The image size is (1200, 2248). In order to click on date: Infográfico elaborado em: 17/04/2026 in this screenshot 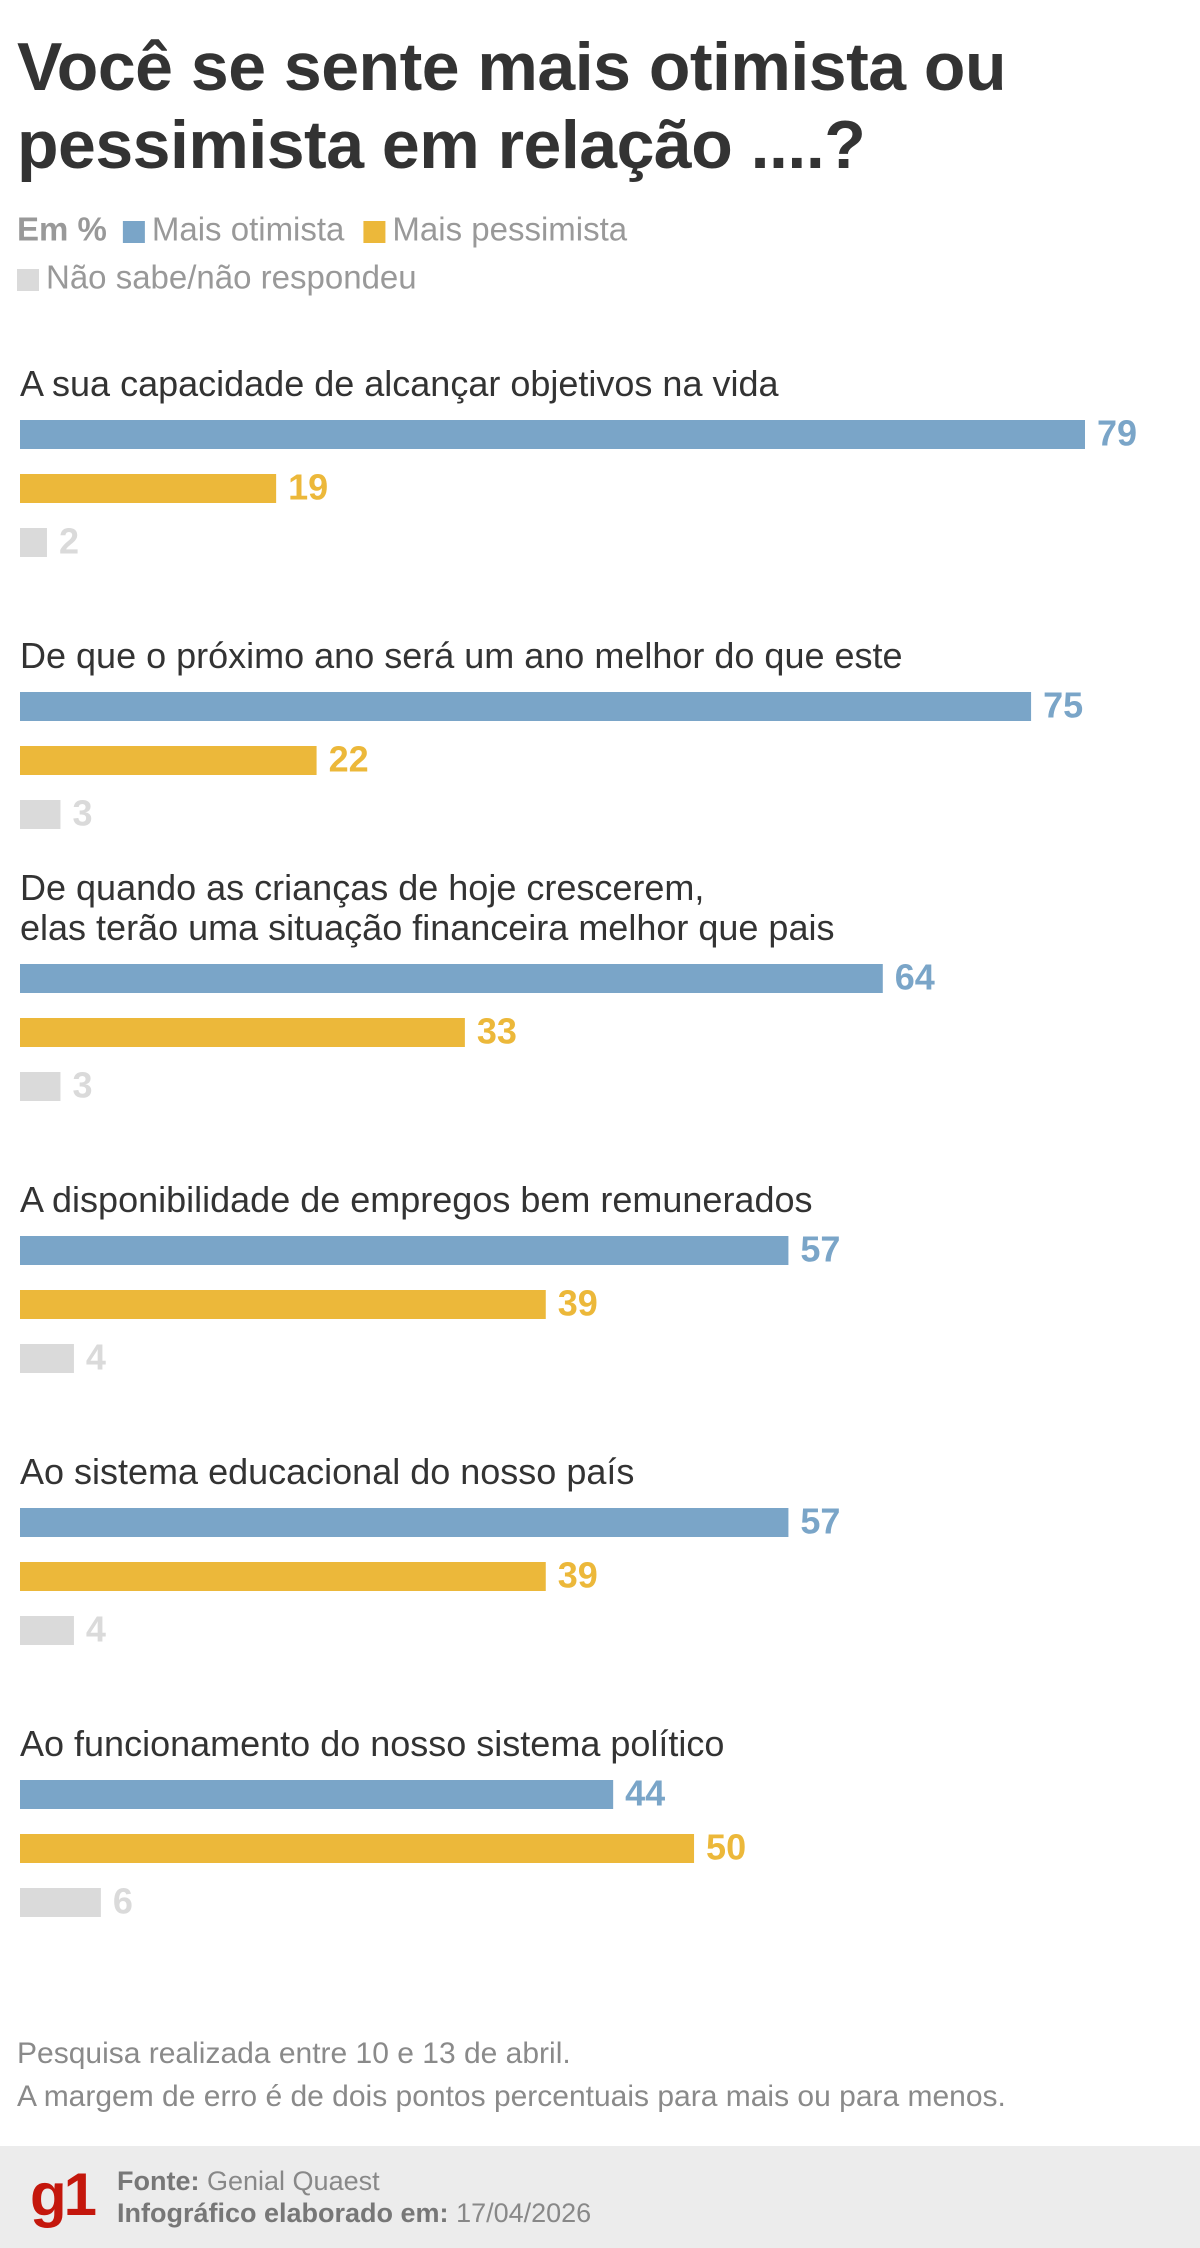, I will do `click(354, 2213)`.